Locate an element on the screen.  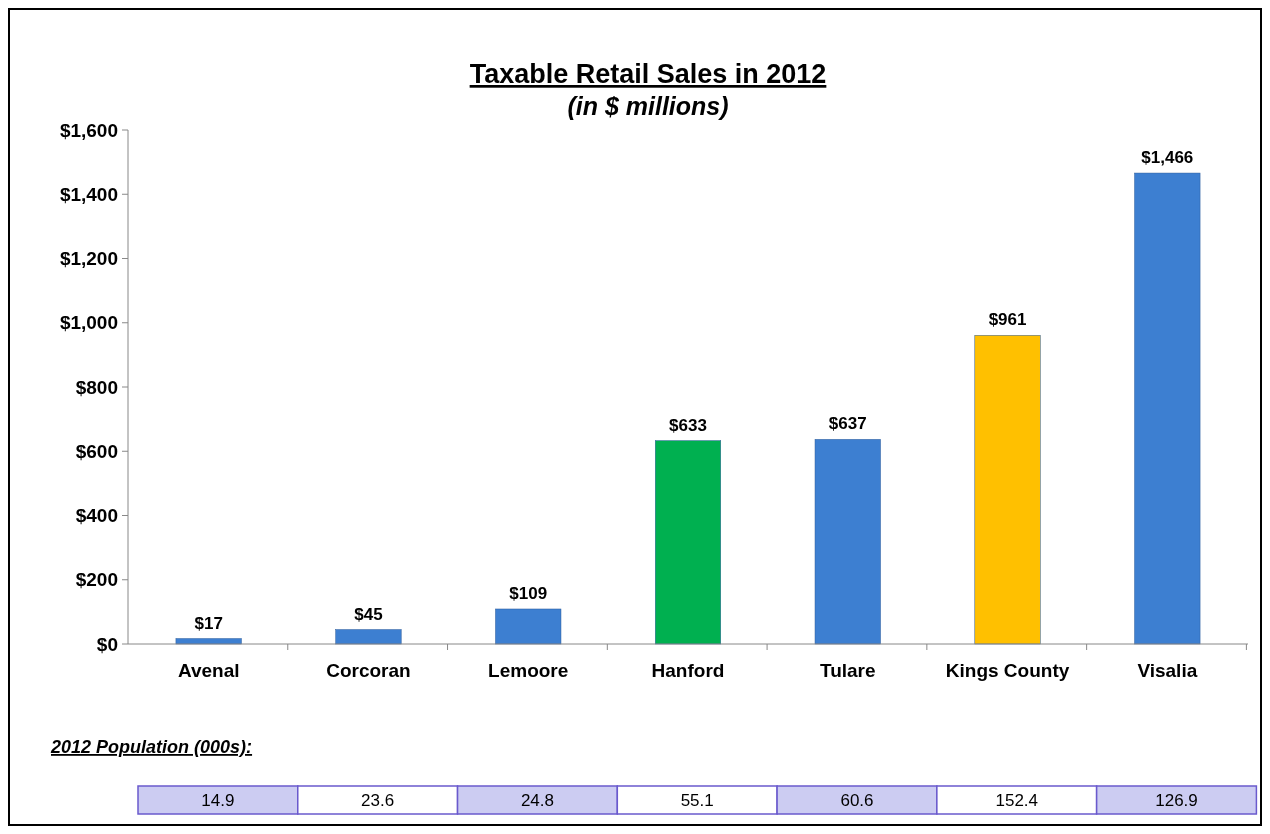
chart-title: Taxable Retail Sales in 2012 is located at coordinates (648, 74).